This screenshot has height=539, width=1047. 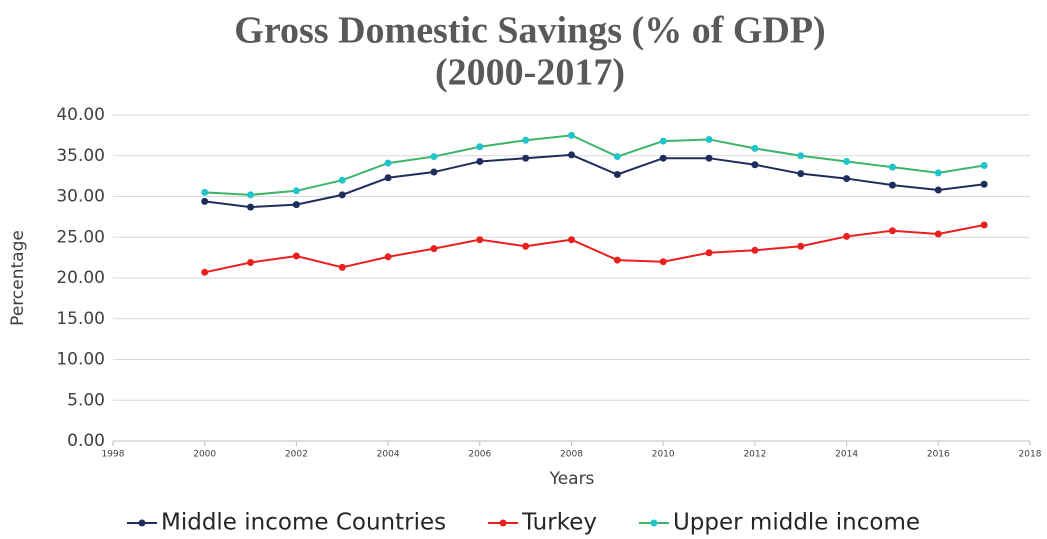 What do you see at coordinates (80, 278) in the screenshot?
I see `y-tick-label: 20.00` at bounding box center [80, 278].